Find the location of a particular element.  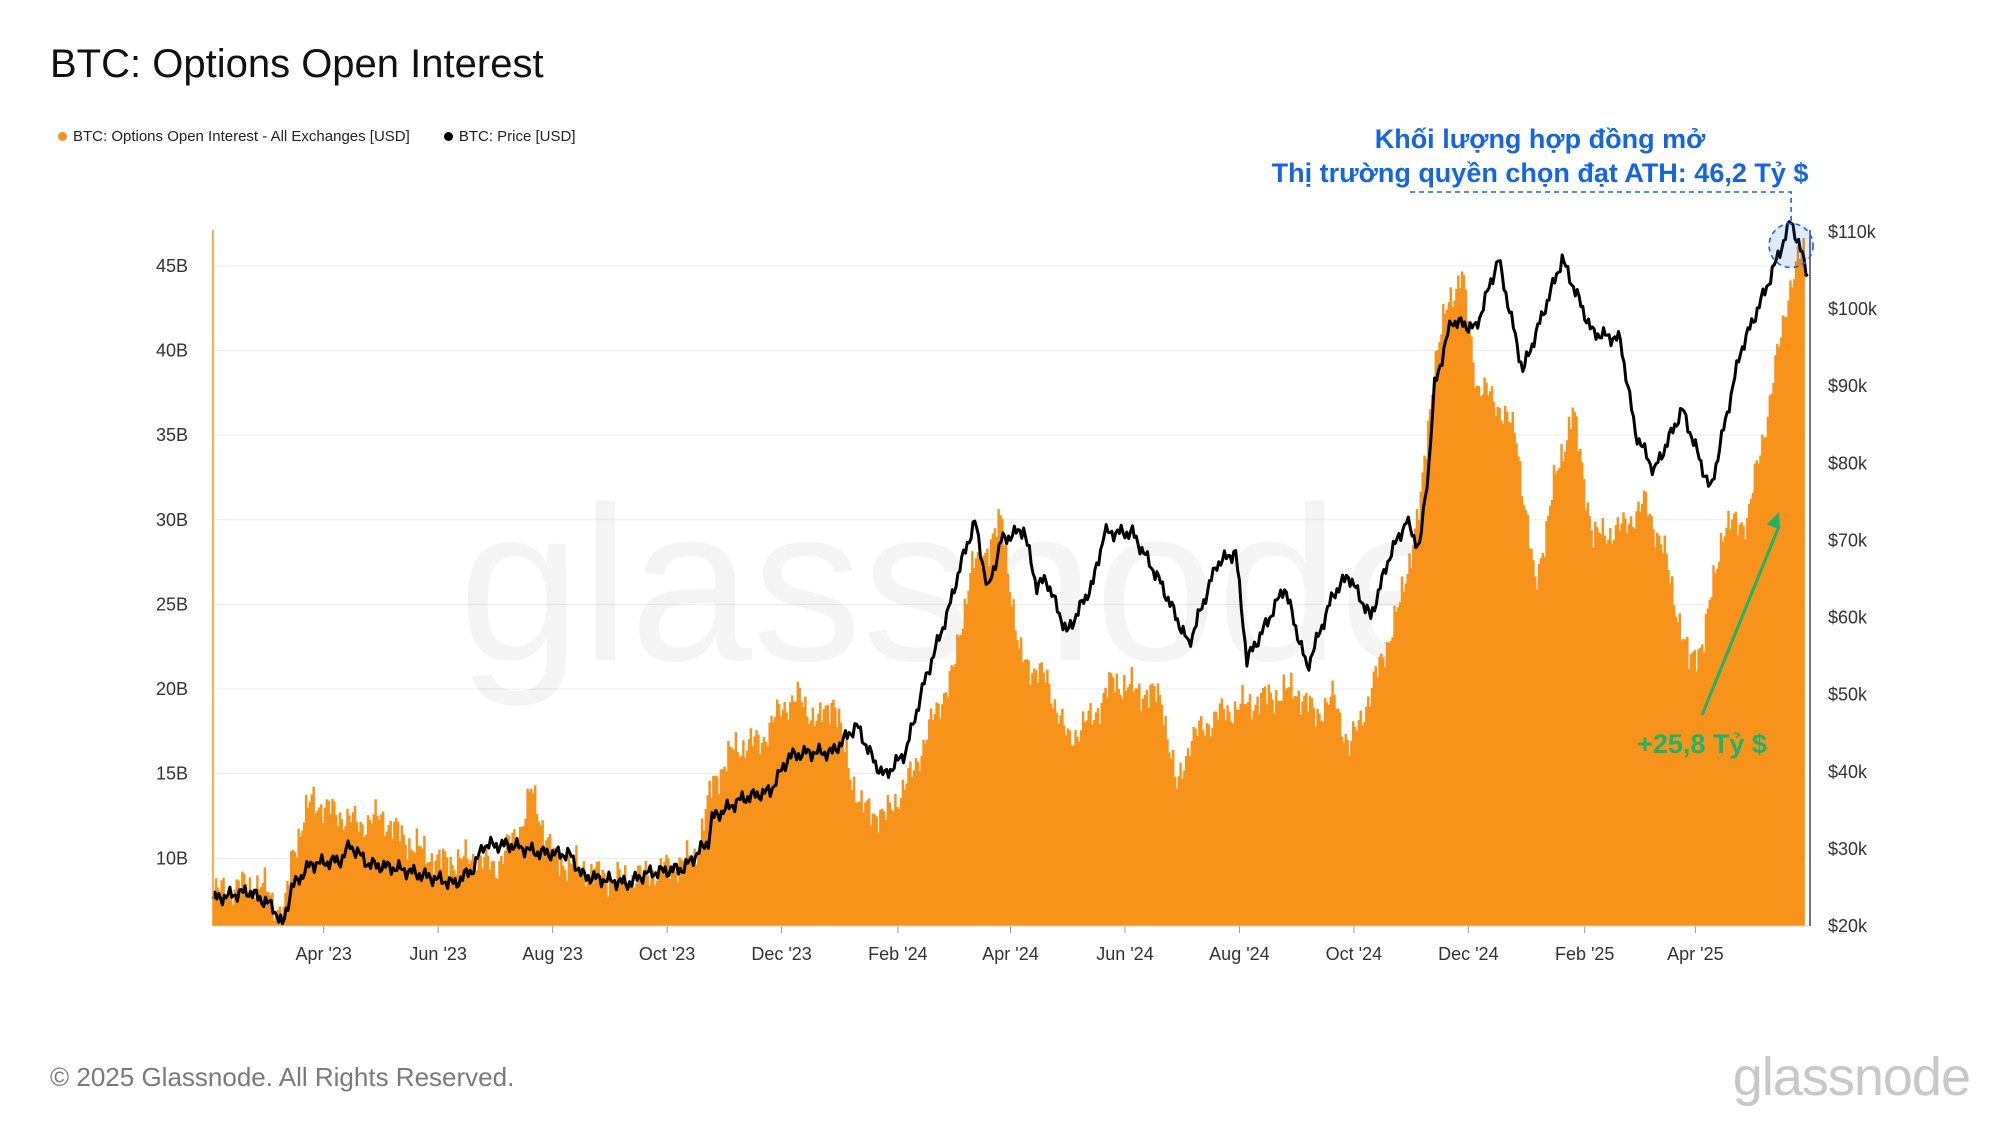

ath-leader-line is located at coordinates (1601, 207).